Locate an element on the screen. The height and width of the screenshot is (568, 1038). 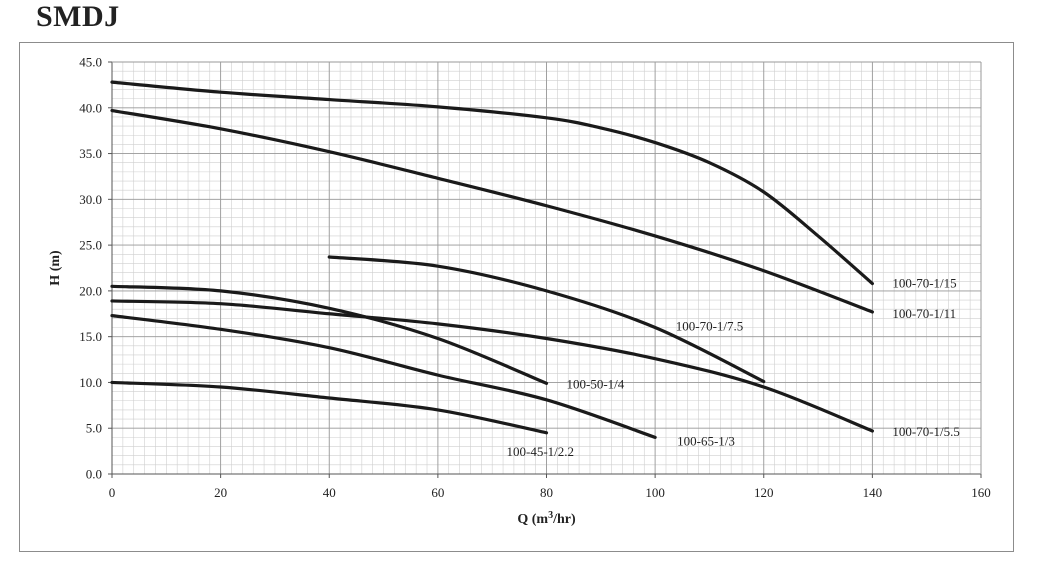
x-tick-label: 120 is located at coordinates (764, 492).